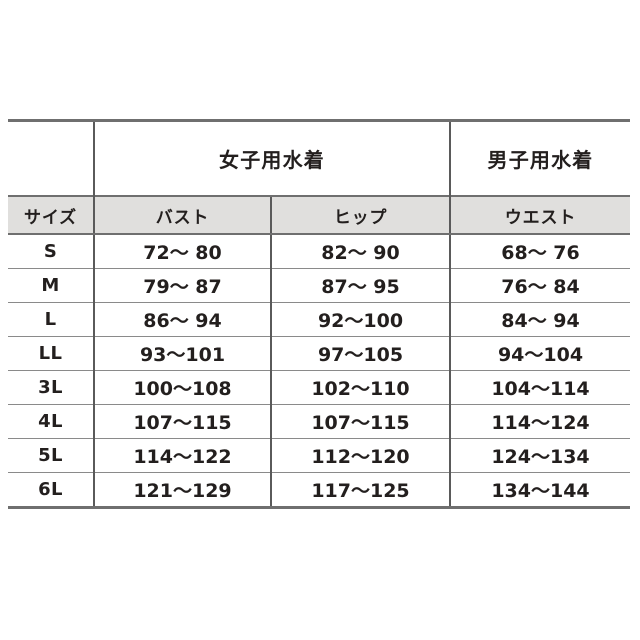 This screenshot has width=640, height=640. What do you see at coordinates (539, 490) in the screenshot?
I see `cell-waist: 134〜144` at bounding box center [539, 490].